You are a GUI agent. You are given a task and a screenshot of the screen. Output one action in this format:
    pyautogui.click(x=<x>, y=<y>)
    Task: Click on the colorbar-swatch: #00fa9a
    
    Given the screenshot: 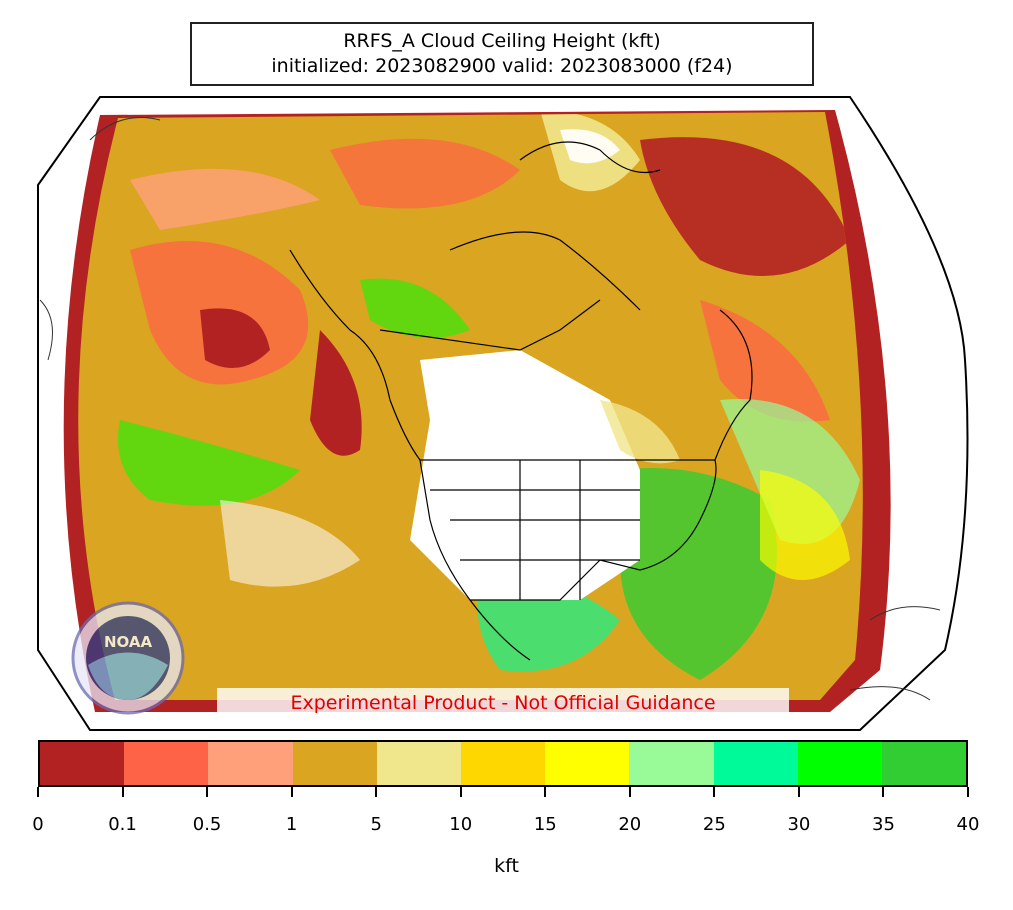 What is the action you would take?
    pyautogui.click(x=755, y=763)
    